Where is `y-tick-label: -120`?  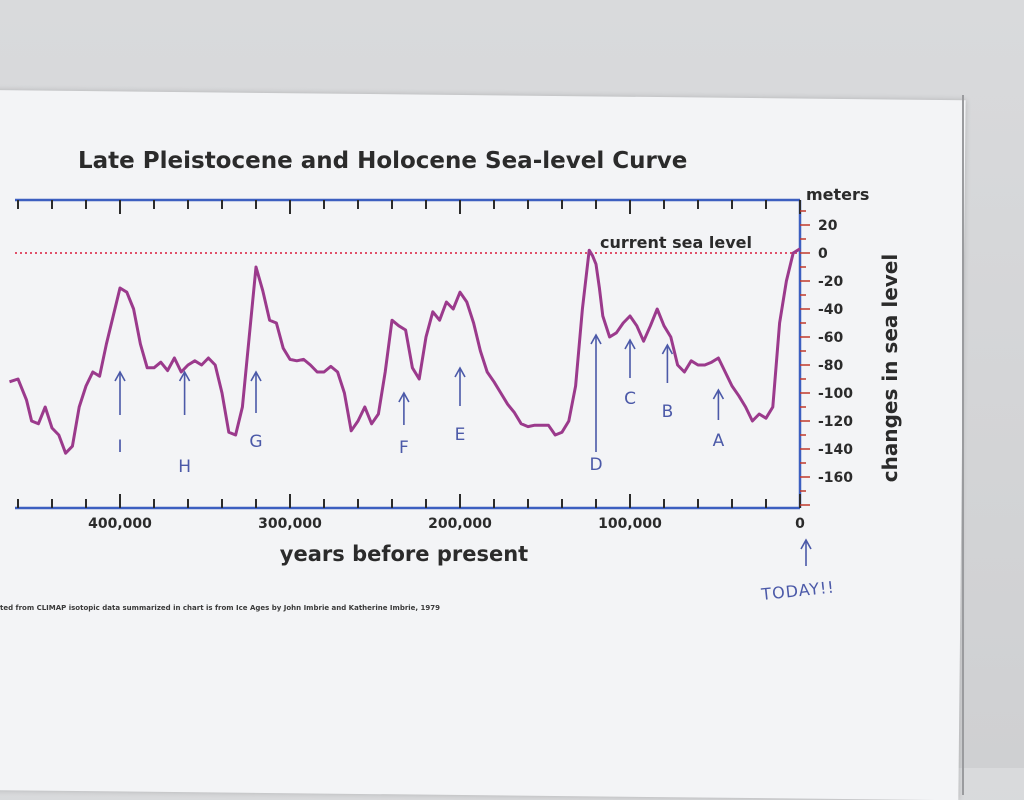
y-tick-label: -120 is located at coordinates (835, 422).